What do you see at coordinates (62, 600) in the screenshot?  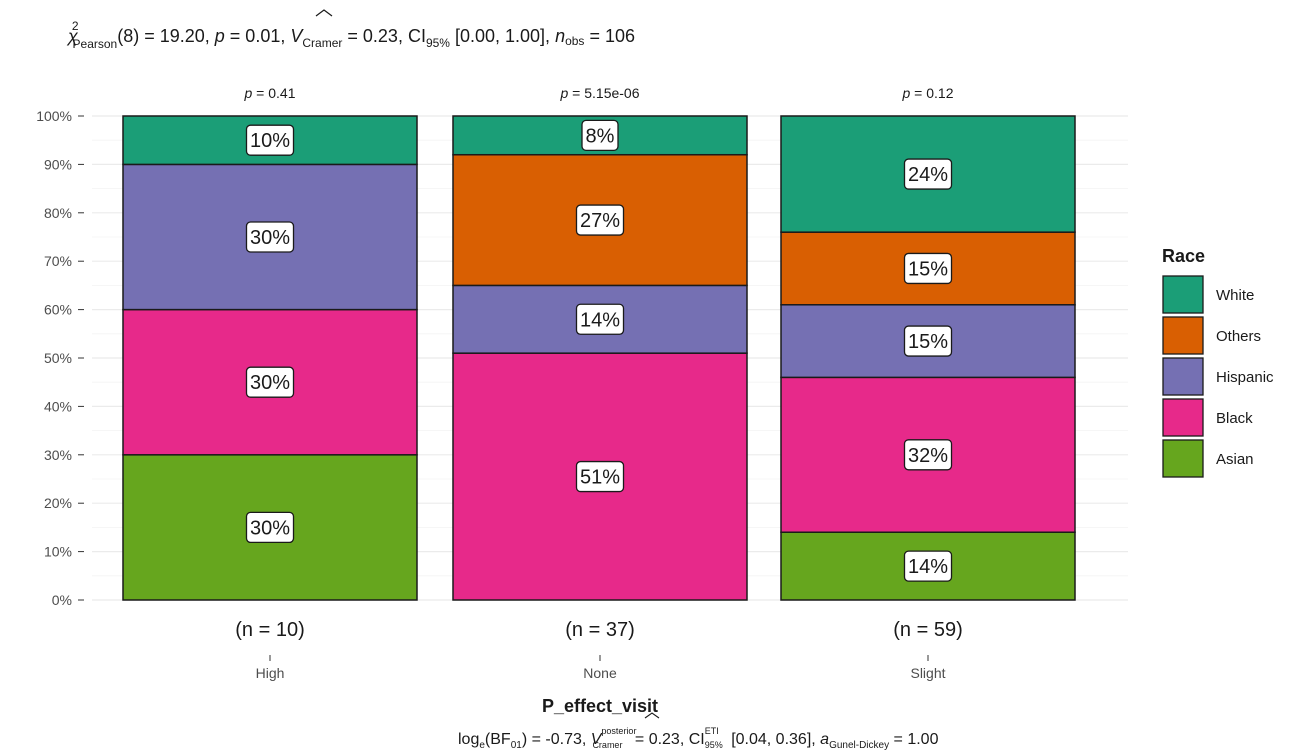 I see `y-tick-label: 0%` at bounding box center [62, 600].